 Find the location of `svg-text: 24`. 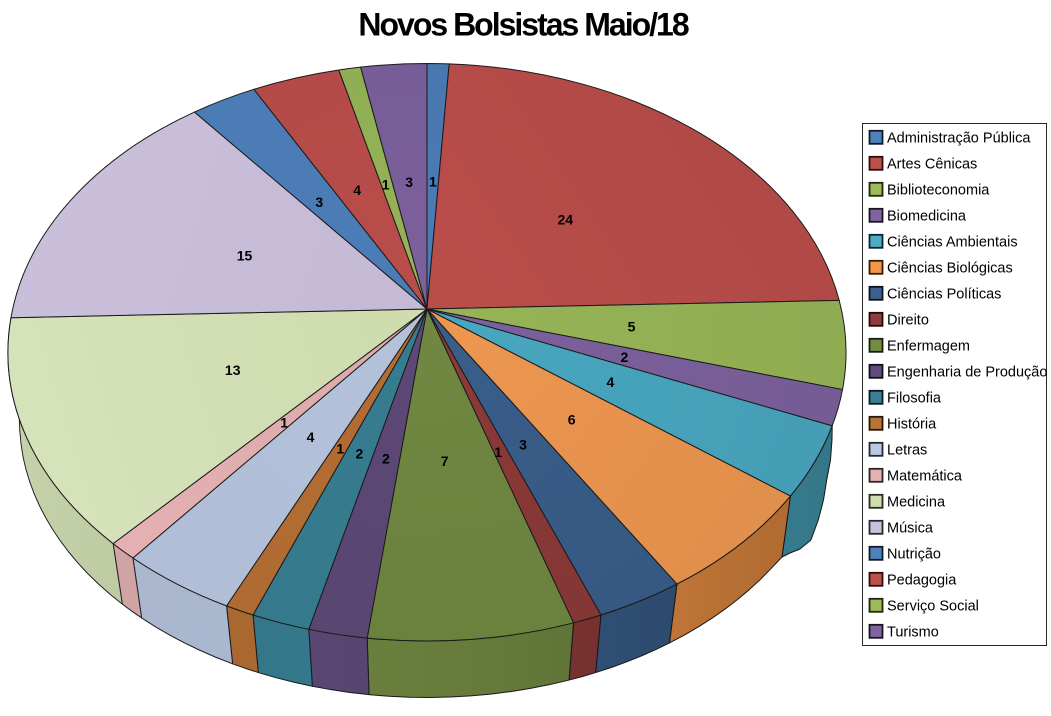

svg-text: 24 is located at coordinates (566, 220).